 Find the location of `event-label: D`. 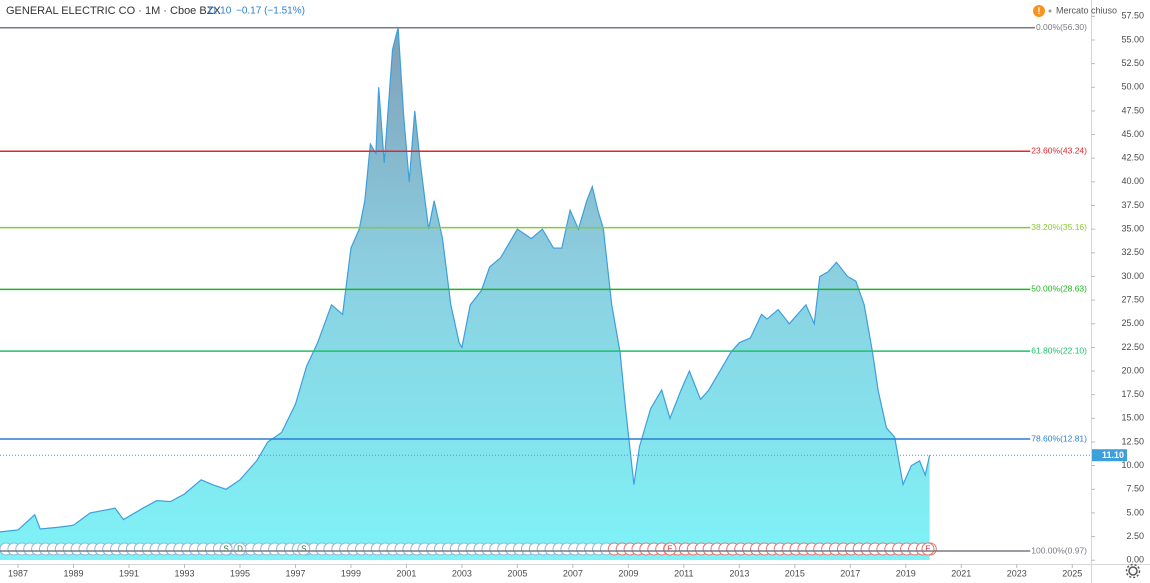

event-label: D is located at coordinates (240, 549).